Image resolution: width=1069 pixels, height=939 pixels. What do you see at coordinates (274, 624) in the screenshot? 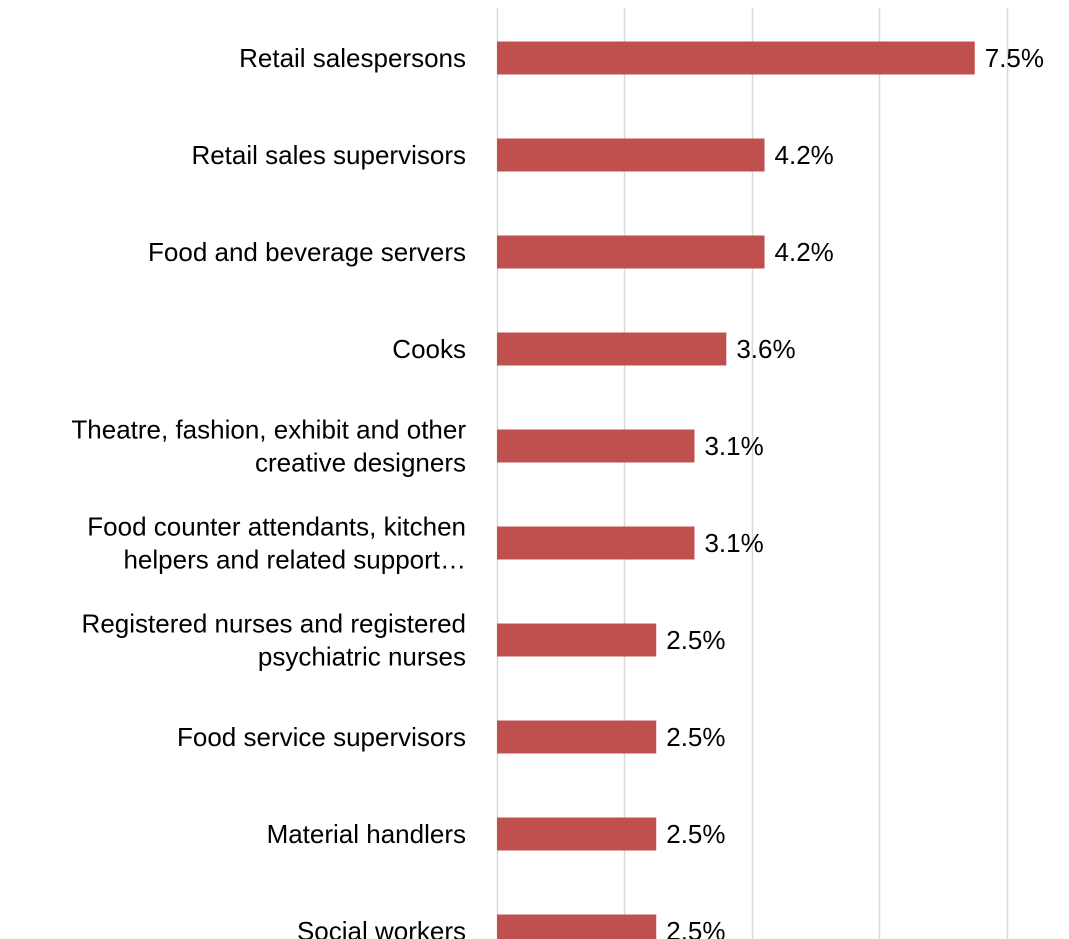
I see `category-label-6-line-0: Registered nurses and registered` at bounding box center [274, 624].